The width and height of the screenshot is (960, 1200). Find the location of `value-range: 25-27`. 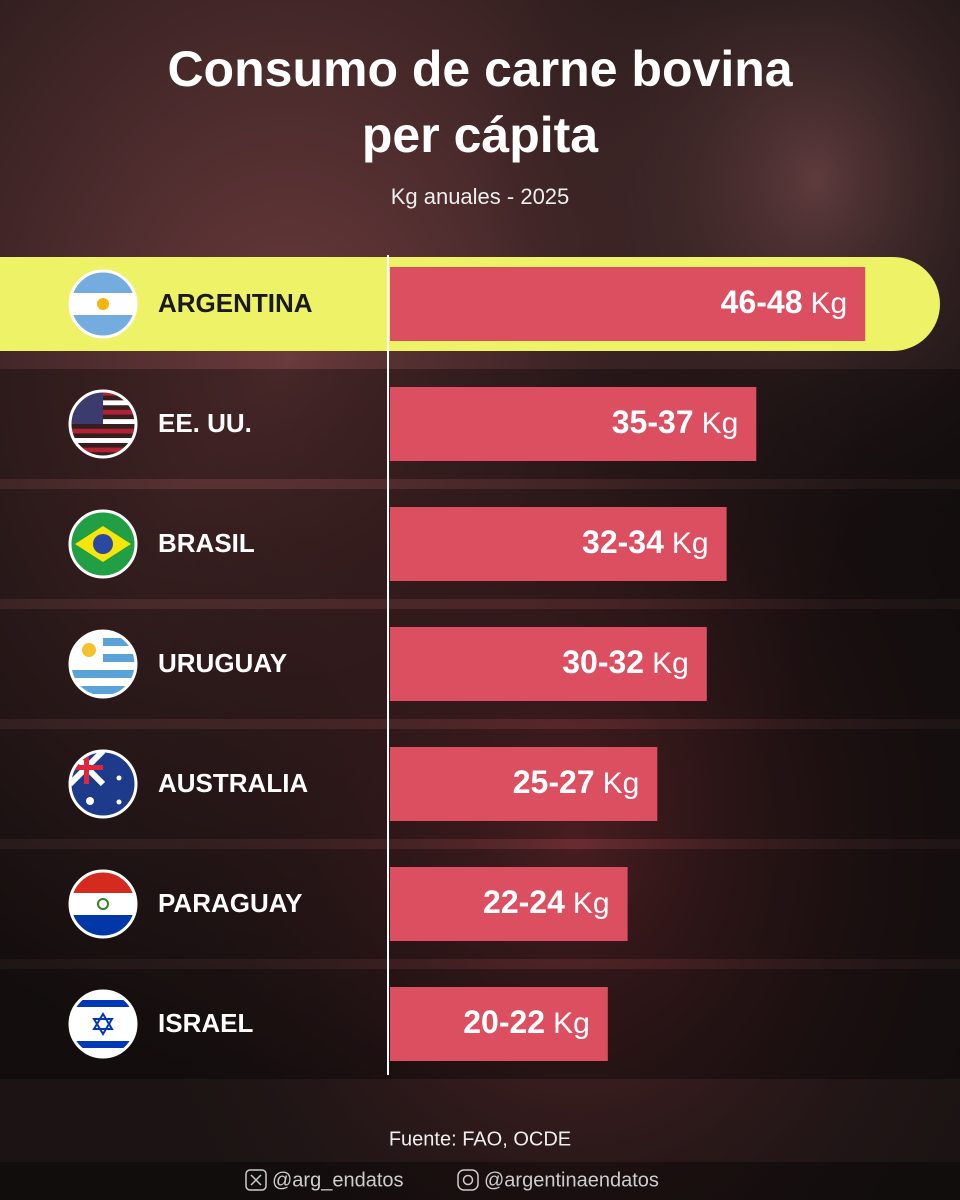

value-range: 25-27 is located at coordinates (554, 782).